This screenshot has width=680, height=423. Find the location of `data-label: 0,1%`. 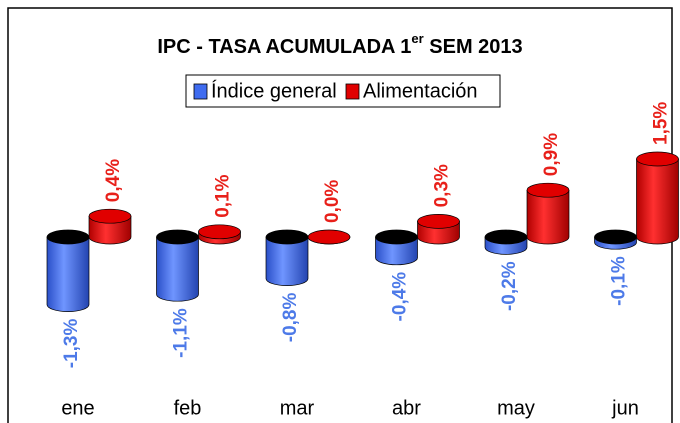

data-label: 0,1% is located at coordinates (223, 195).